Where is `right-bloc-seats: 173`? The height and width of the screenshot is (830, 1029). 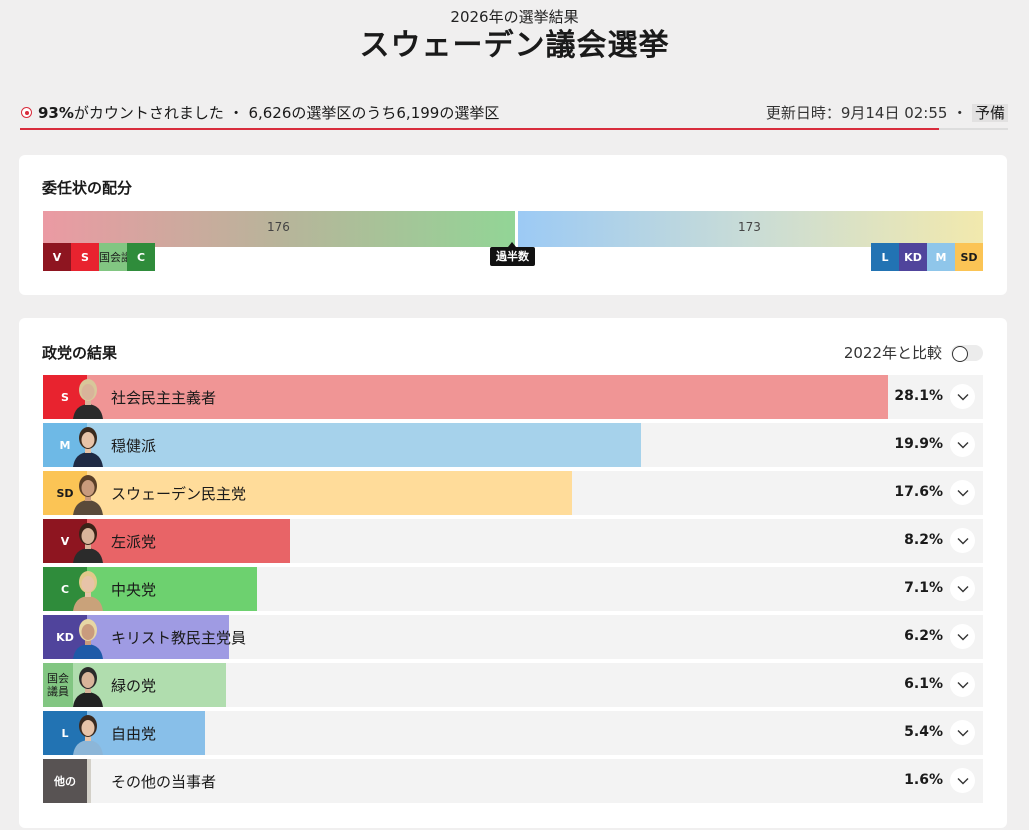
right-bloc-seats: 173 is located at coordinates (749, 227).